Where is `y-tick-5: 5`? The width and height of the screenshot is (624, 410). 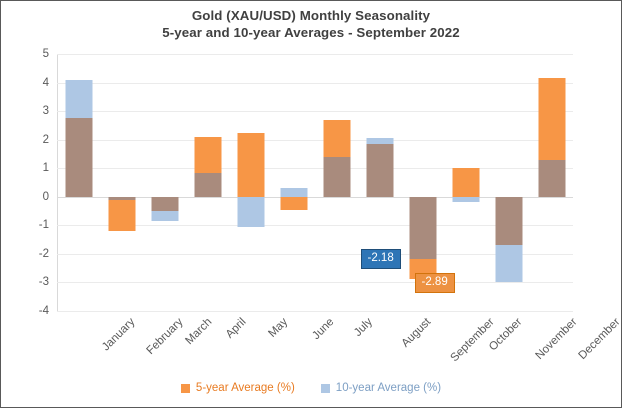
y-tick-5: 5 is located at coordinates (45, 54).